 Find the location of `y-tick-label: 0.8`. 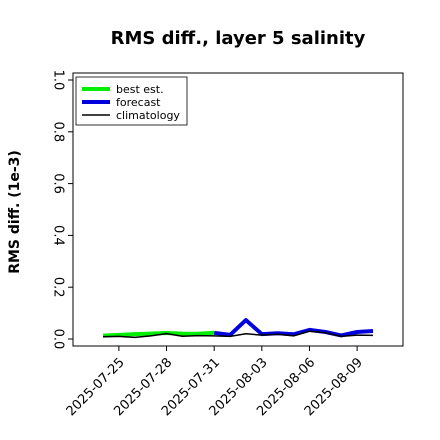

y-tick-label: 0.8 is located at coordinates (57, 131).